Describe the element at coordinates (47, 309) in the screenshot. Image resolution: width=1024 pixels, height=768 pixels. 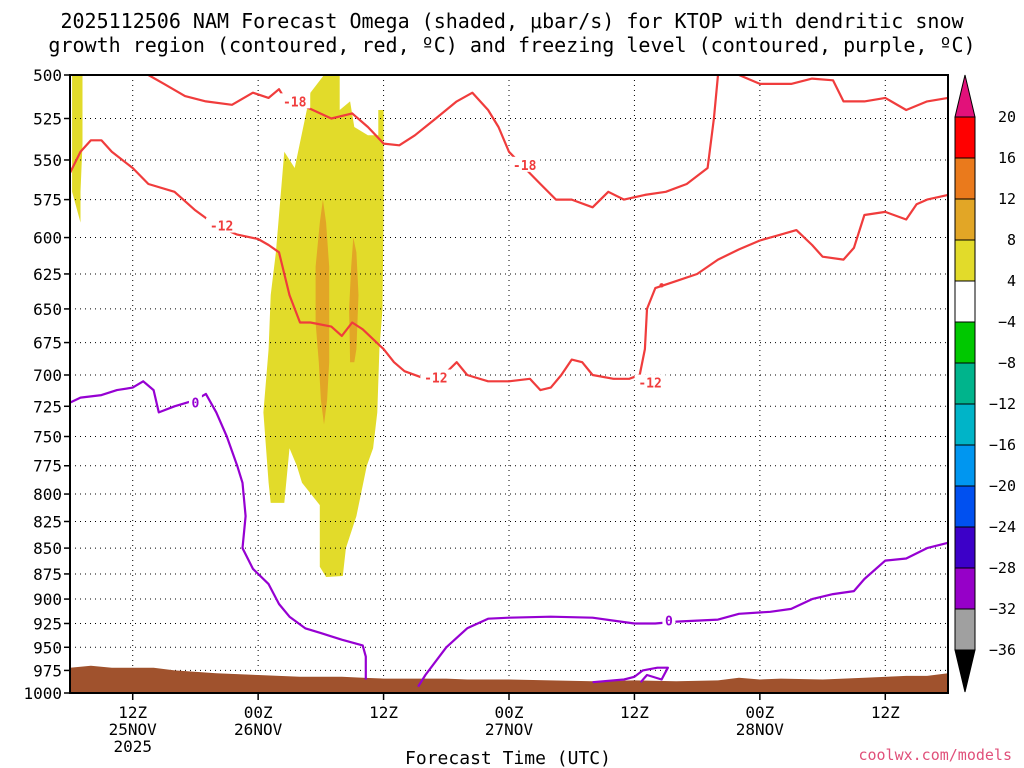
I see `y-tick-label: 650` at that location.